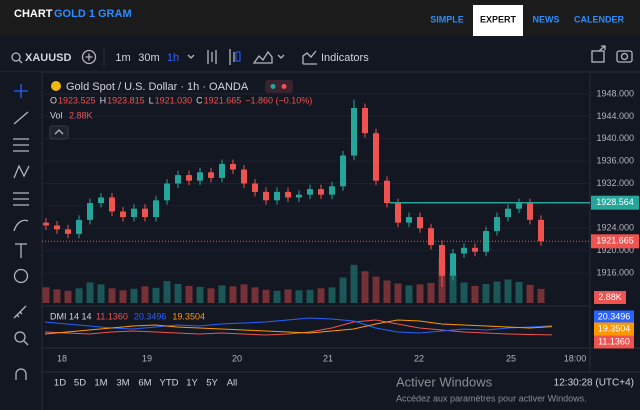  What do you see at coordinates (60, 383) in the screenshot?
I see `range-button: 1D` at bounding box center [60, 383].